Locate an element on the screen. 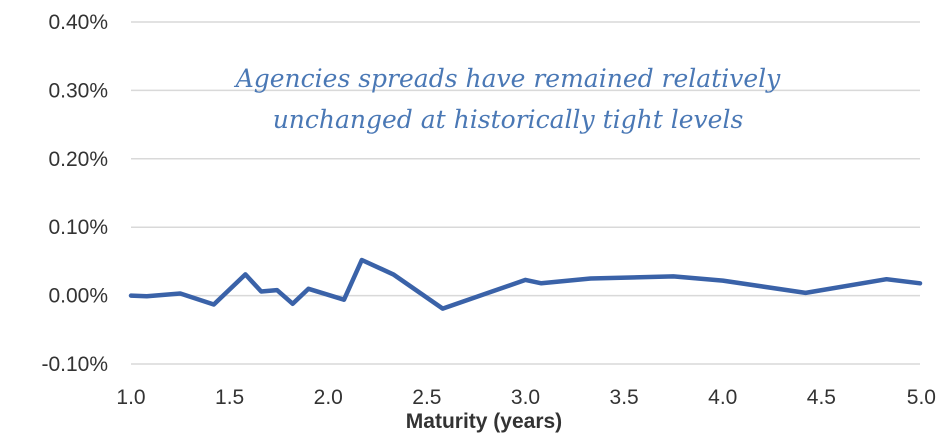 The image size is (941, 439). x-tick-label: 2.0 is located at coordinates (328, 397).